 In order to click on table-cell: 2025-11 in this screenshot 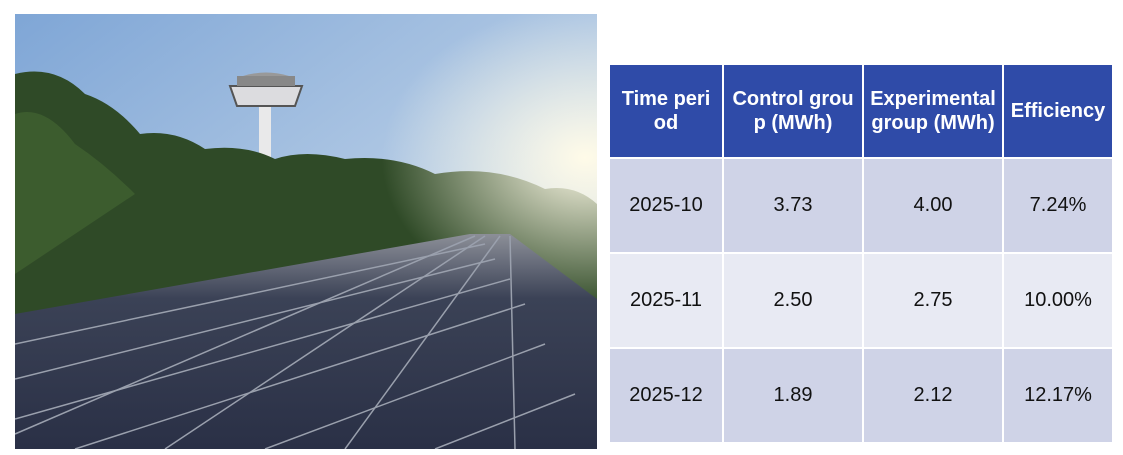, I will do `click(666, 300)`.